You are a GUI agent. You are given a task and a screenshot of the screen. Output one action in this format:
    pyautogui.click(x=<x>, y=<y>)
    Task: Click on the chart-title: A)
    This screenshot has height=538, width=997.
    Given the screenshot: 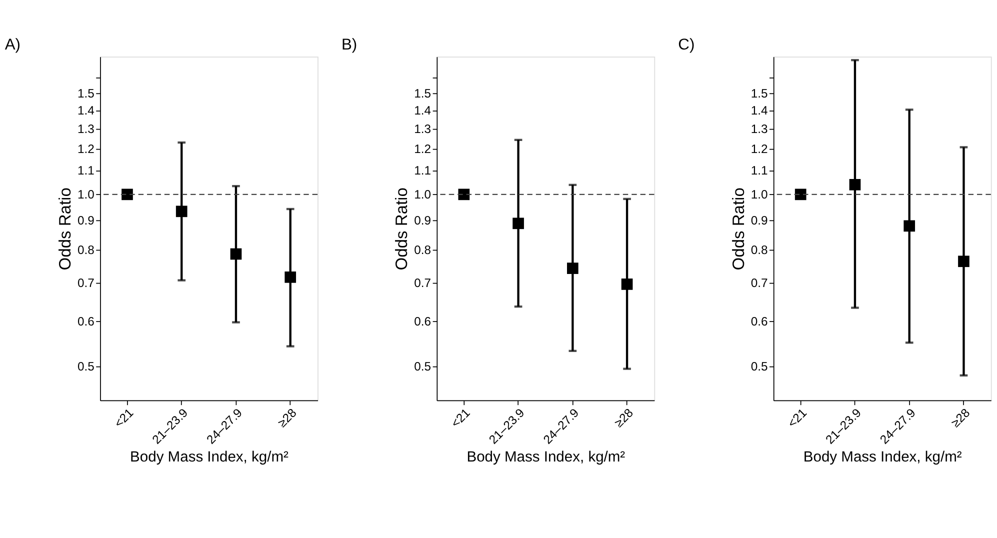 What is the action you would take?
    pyautogui.click(x=12, y=45)
    